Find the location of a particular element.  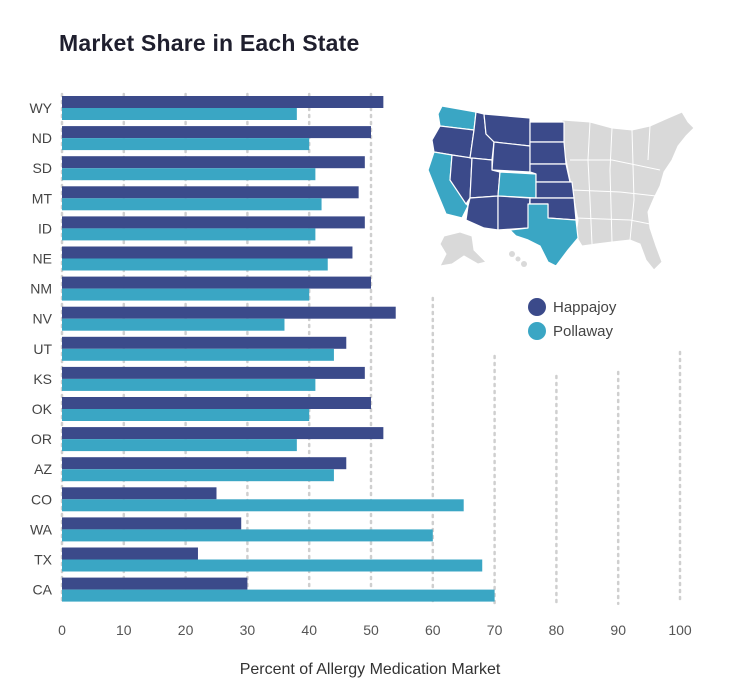

x-tick-80: 80 is located at coordinates (557, 630).